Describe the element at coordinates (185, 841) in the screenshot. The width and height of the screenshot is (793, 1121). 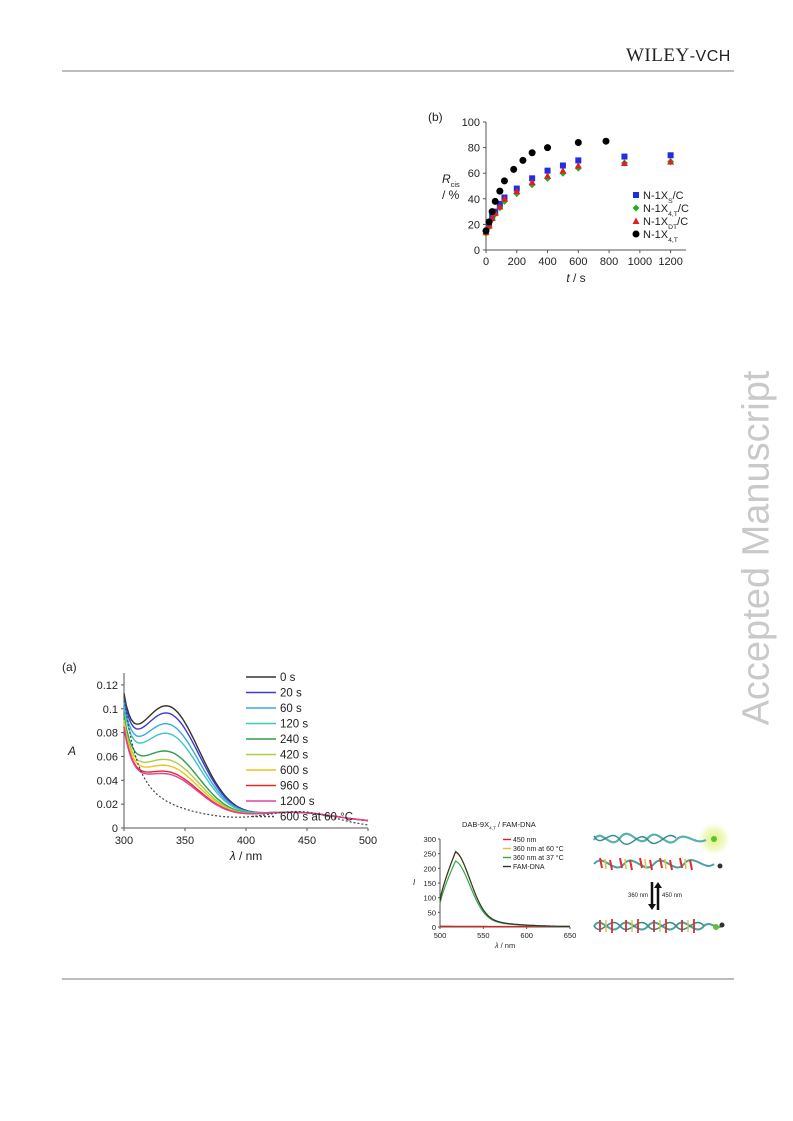
I see `x-tick-label: 350` at that location.